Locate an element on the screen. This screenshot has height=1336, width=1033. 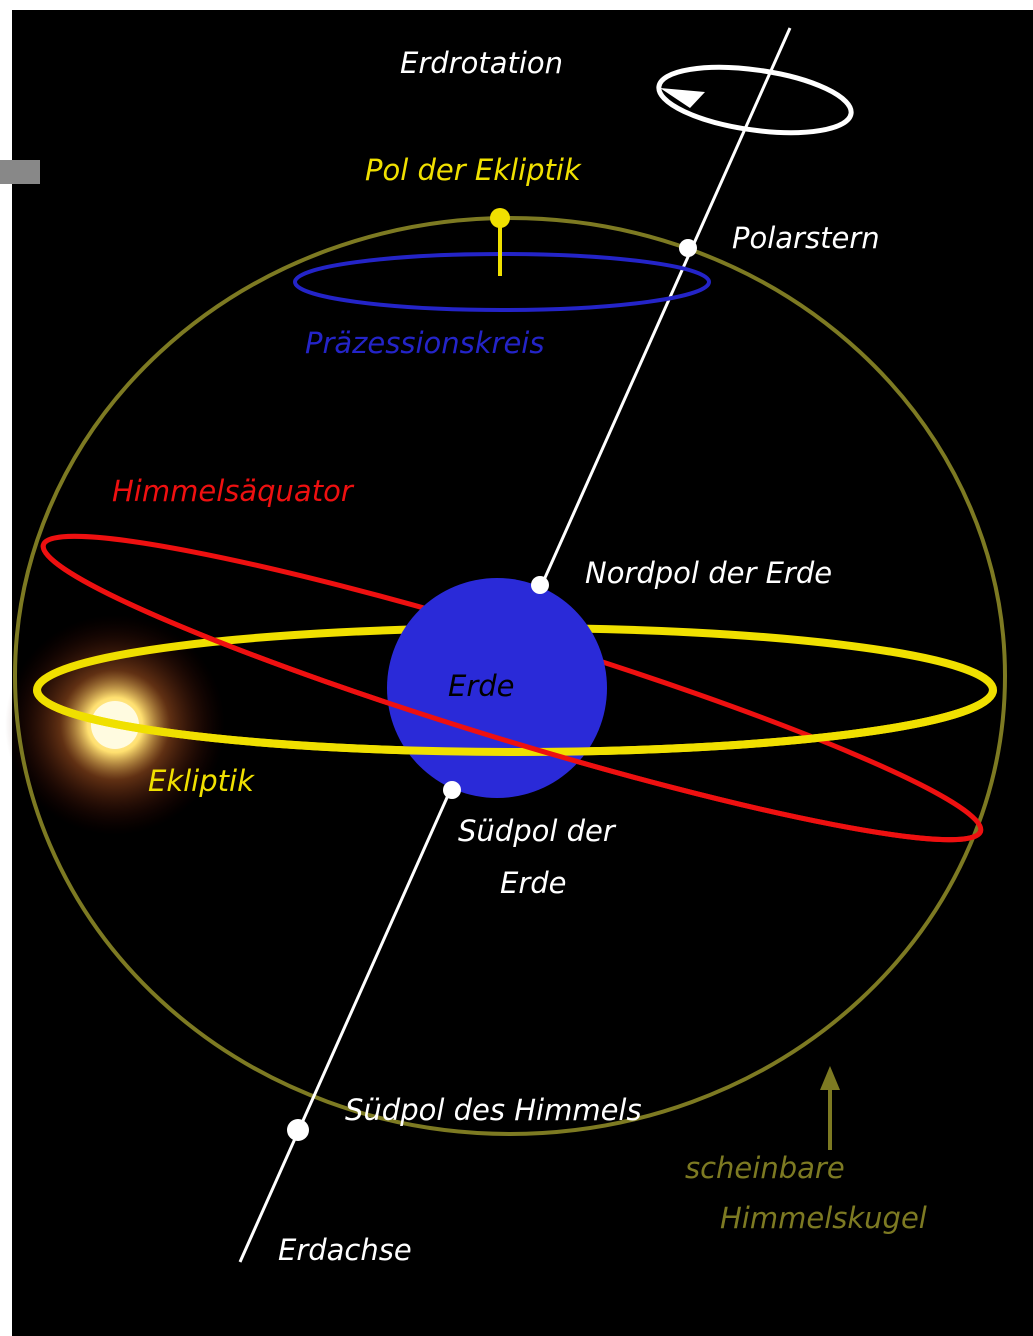
south-pole-dot is located at coordinates (452, 790).